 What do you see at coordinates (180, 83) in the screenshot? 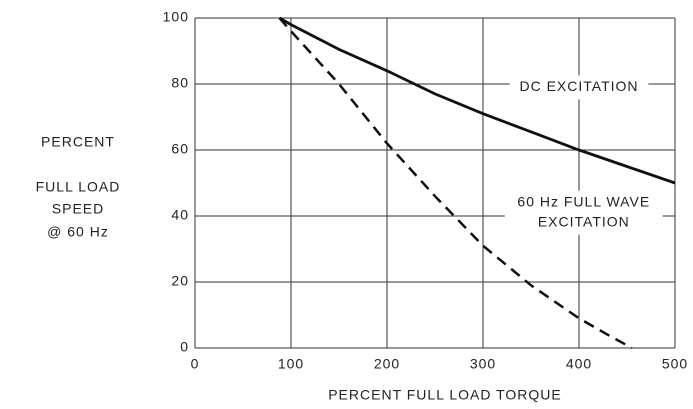
I see `y-tick-label: 80` at bounding box center [180, 83].